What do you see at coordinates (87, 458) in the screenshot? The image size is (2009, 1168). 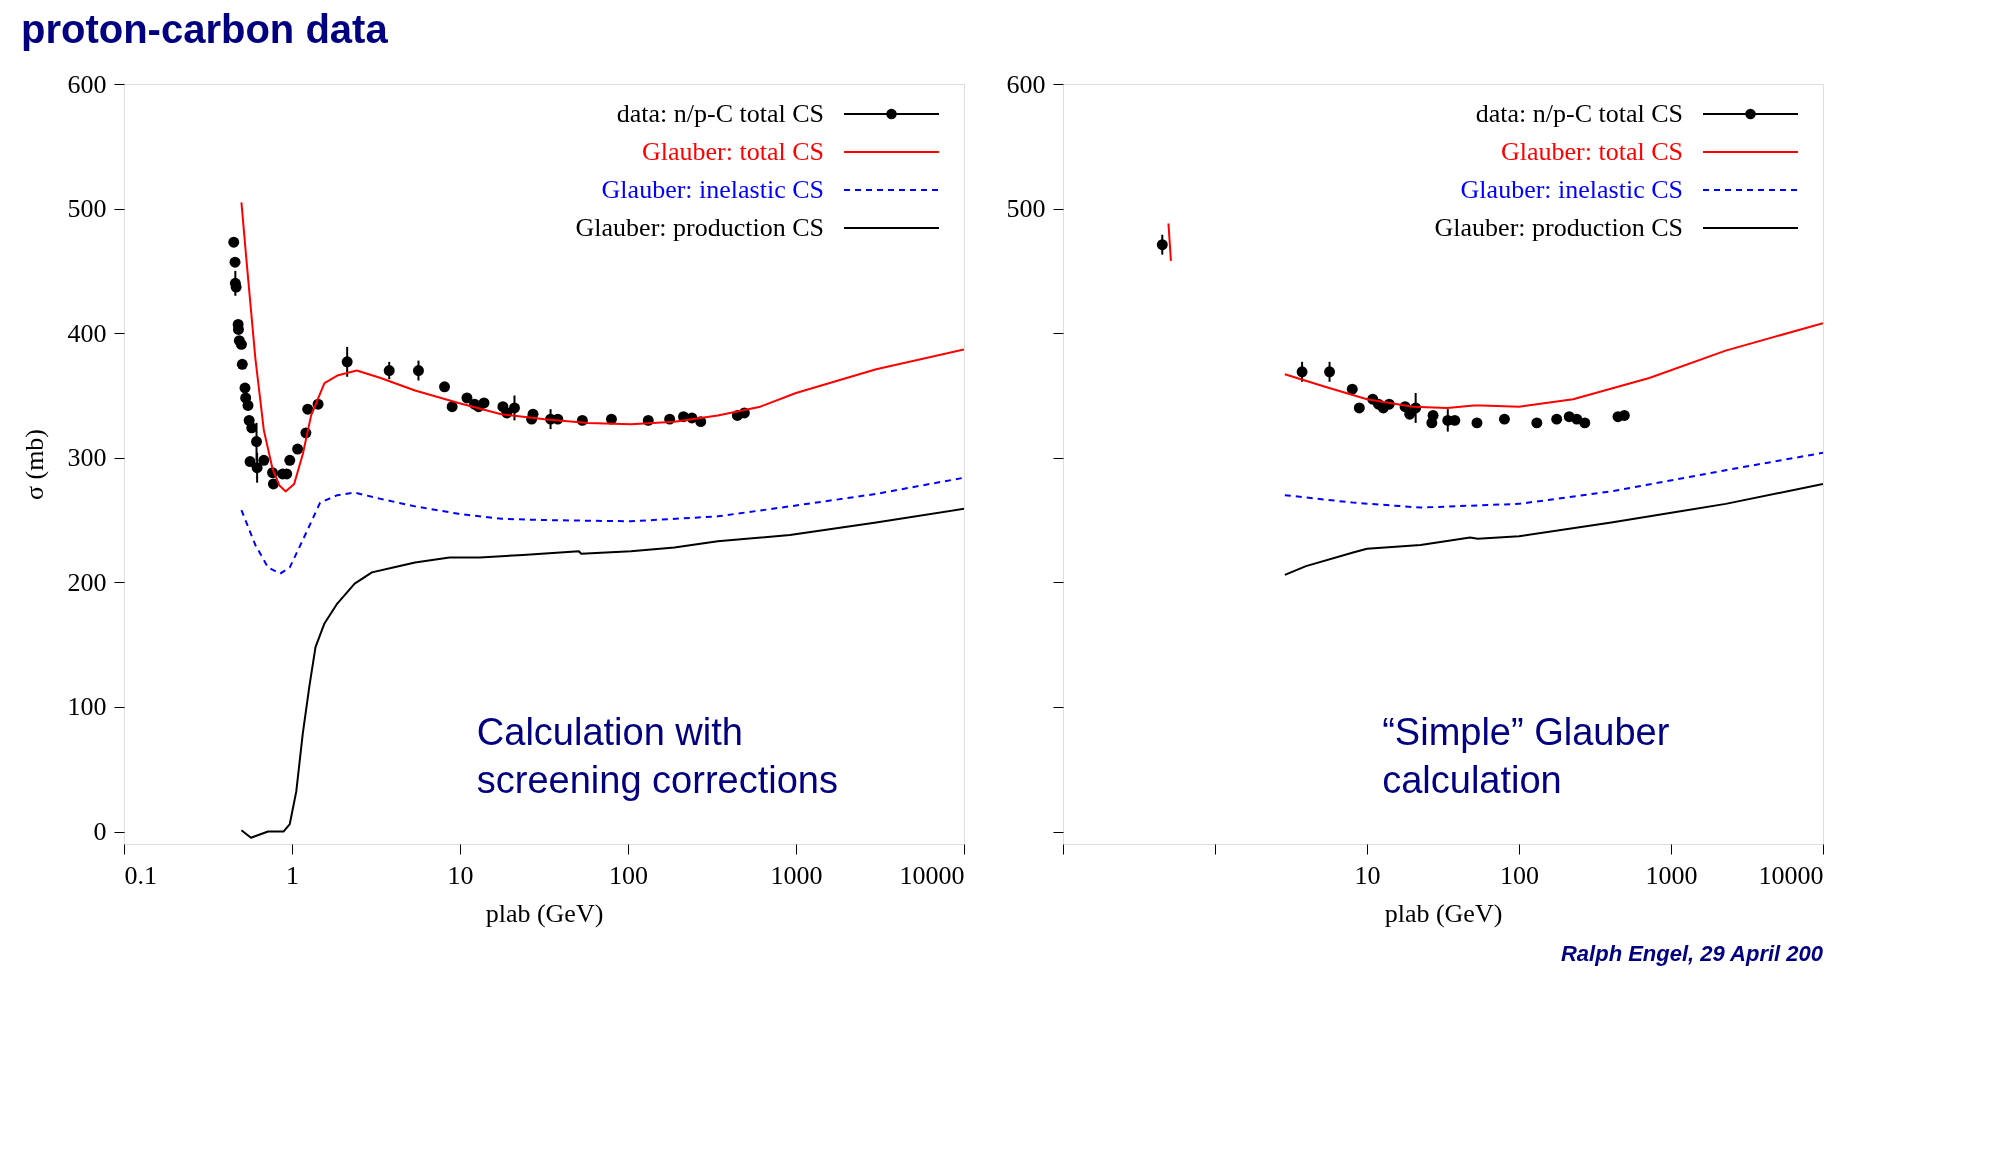 I see `y-tick-label: 300` at bounding box center [87, 458].